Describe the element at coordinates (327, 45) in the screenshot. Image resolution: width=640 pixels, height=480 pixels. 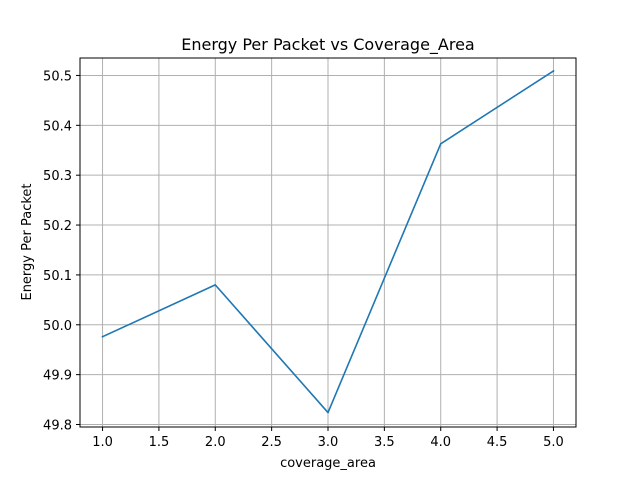
I see `chart-title: Energy Per Packet vs Coverage_Area` at that location.